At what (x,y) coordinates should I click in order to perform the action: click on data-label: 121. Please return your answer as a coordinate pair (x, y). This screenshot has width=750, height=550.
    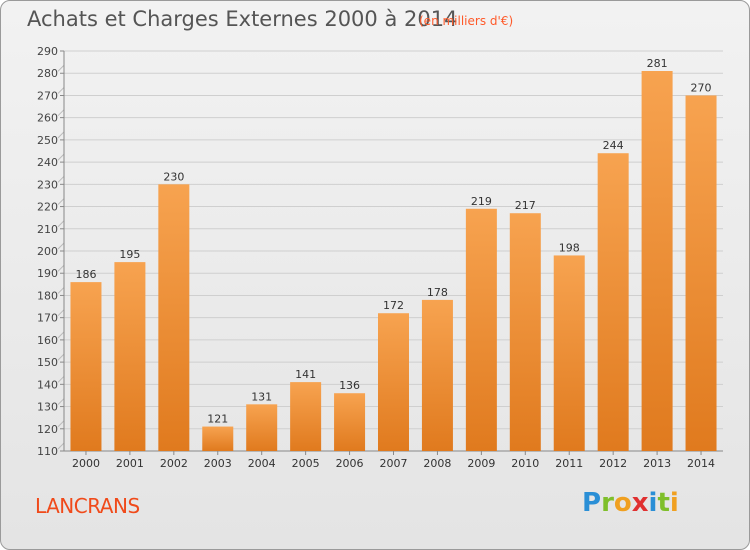
    Looking at the image, I should click on (217, 419).